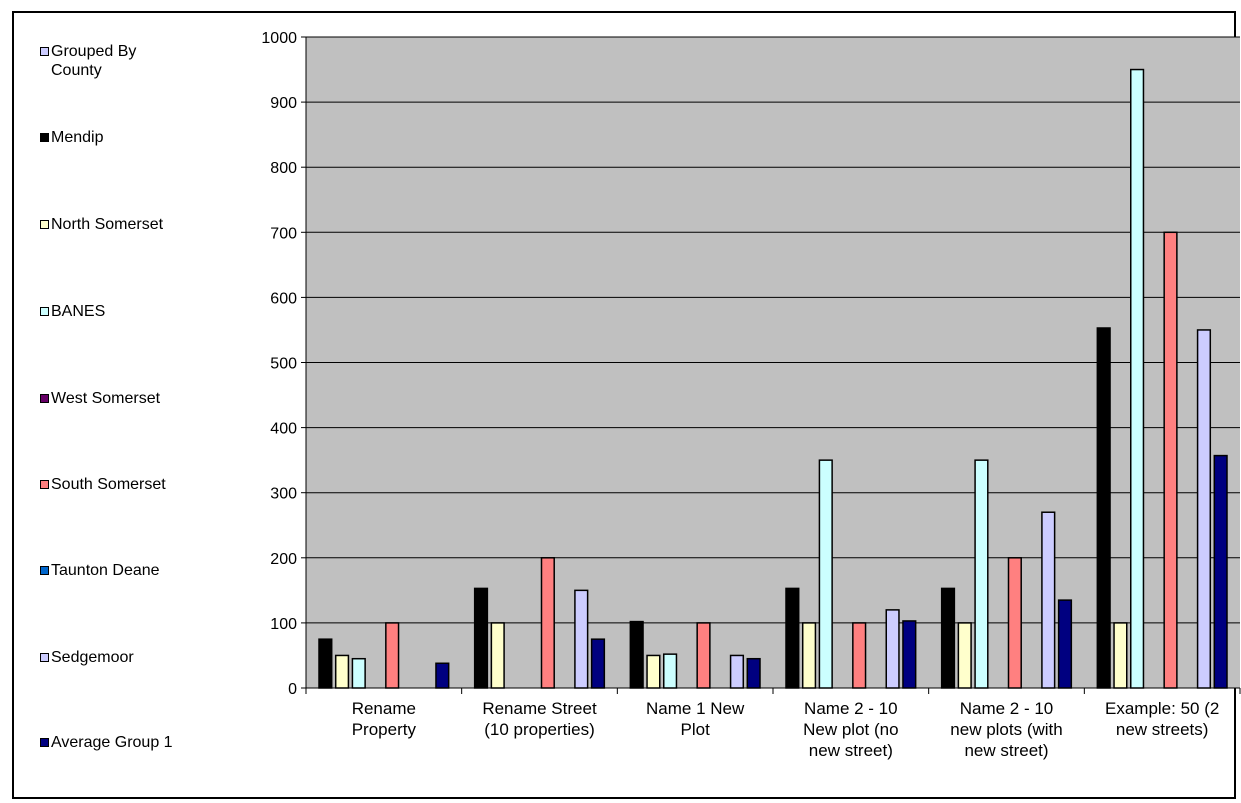  Describe the element at coordinates (94, 61) in the screenshot. I see `legend-label: Grouped By County` at that location.